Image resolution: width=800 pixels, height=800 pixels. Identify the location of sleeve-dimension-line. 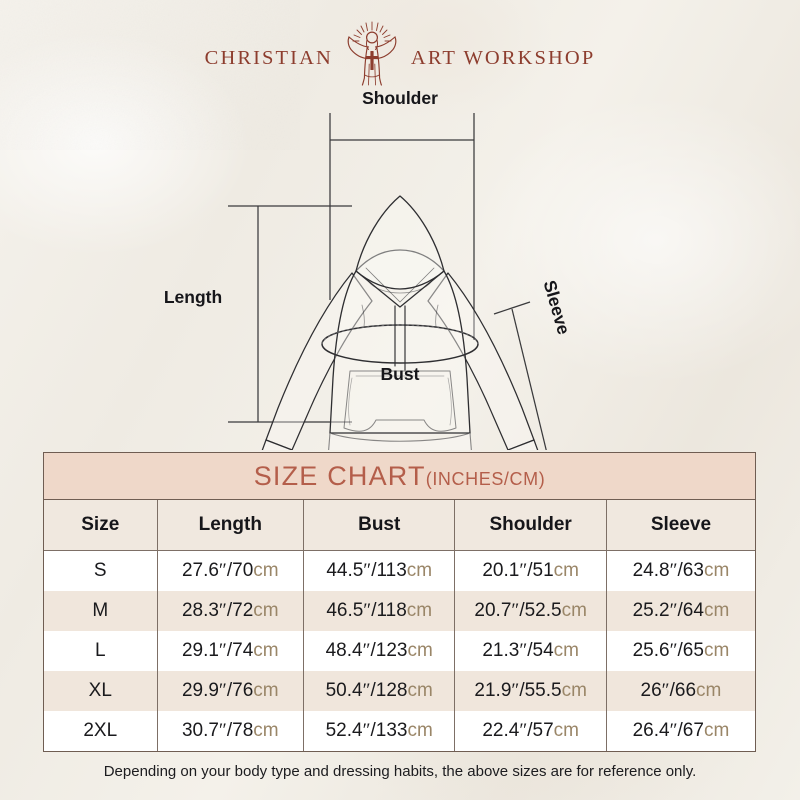
(520, 375).